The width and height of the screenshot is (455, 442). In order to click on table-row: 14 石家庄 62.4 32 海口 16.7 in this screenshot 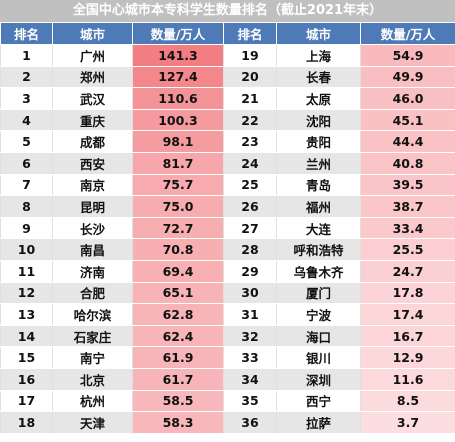, I will do `click(227, 336)`.